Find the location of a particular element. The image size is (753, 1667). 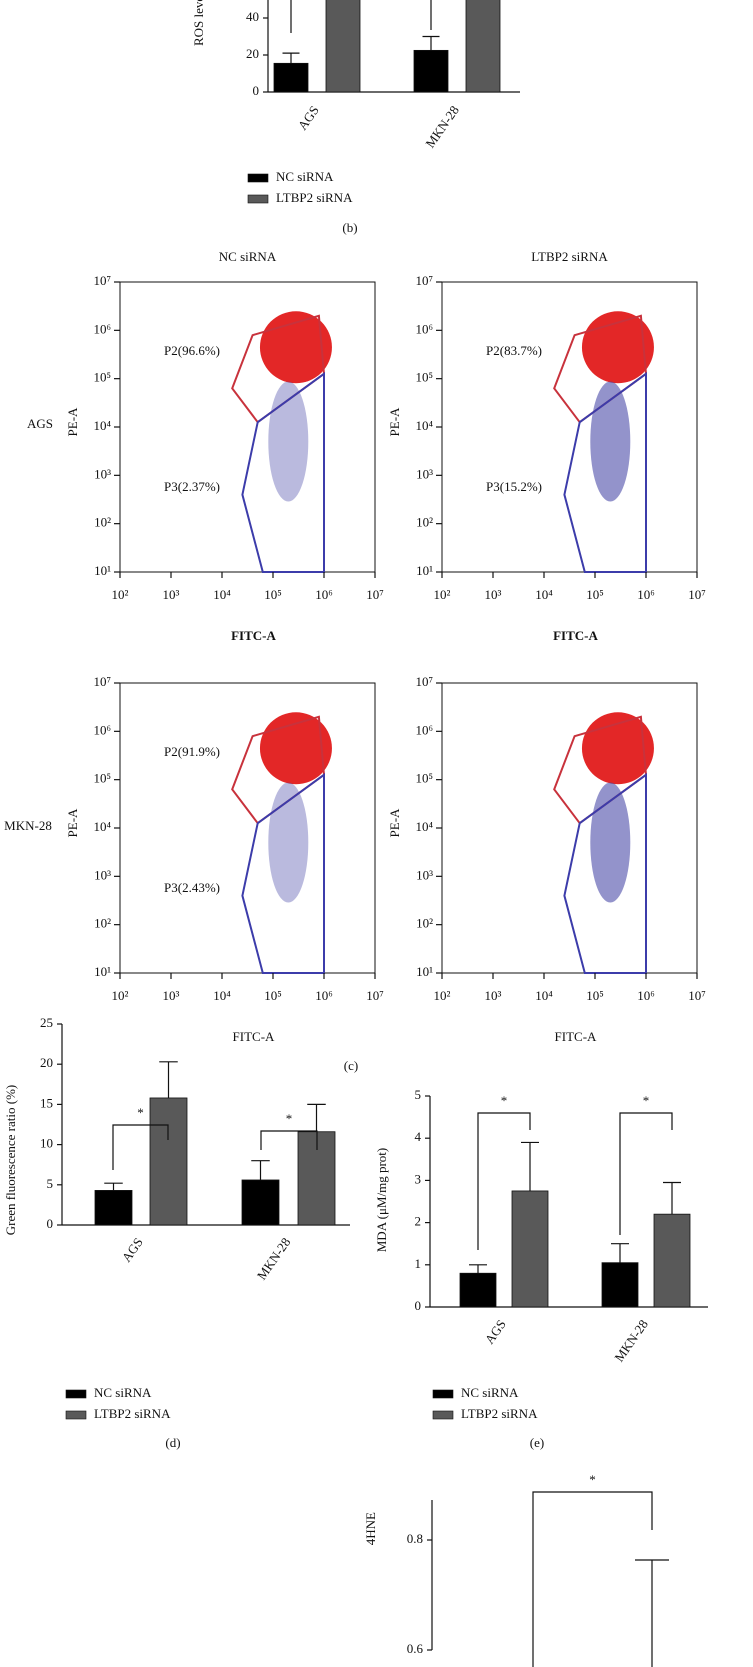

gate-label: P2(91.9%) is located at coordinates (192, 751).